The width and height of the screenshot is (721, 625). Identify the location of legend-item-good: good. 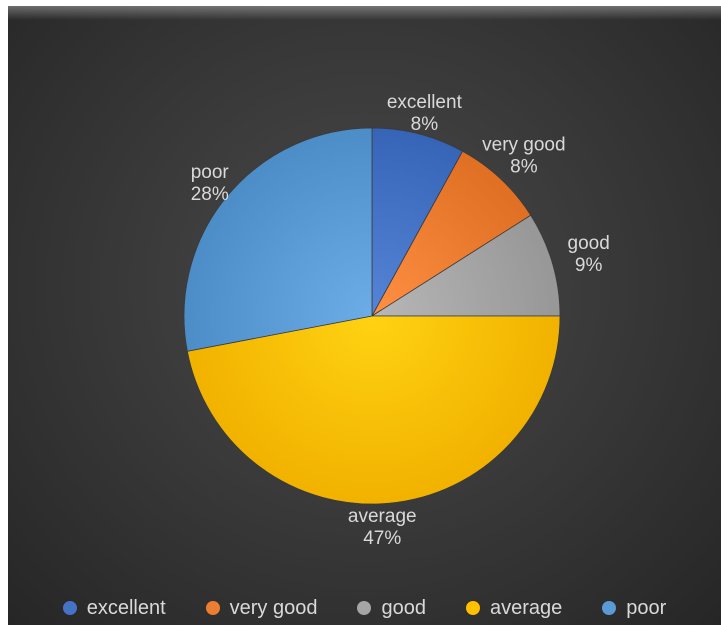
(391, 608).